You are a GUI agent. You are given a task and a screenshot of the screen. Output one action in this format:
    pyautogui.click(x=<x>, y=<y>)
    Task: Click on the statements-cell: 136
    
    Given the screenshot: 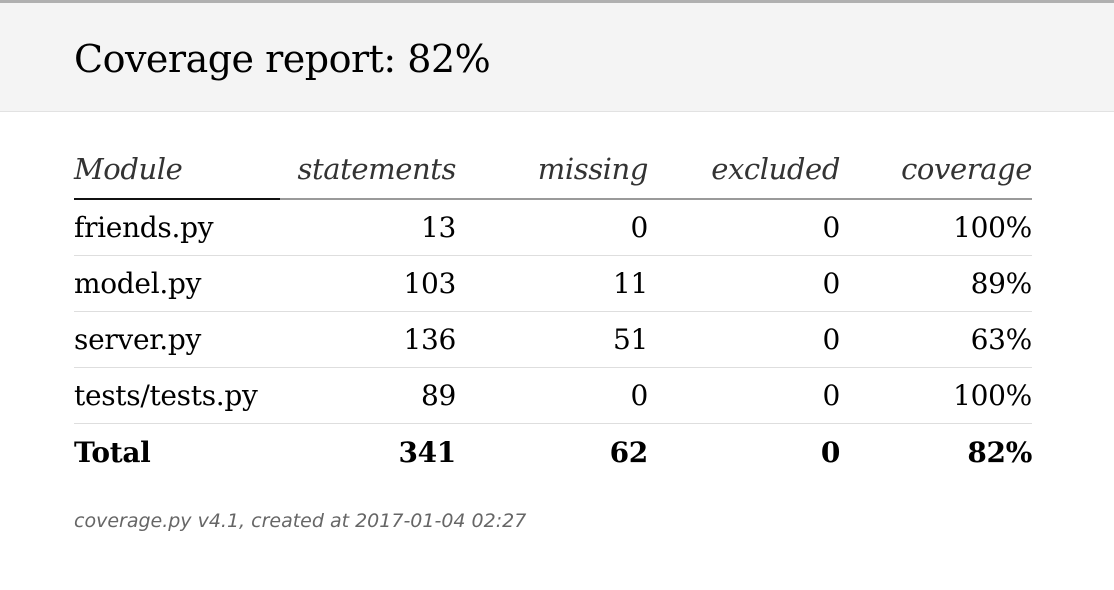 What is the action you would take?
    pyautogui.click(x=368, y=339)
    